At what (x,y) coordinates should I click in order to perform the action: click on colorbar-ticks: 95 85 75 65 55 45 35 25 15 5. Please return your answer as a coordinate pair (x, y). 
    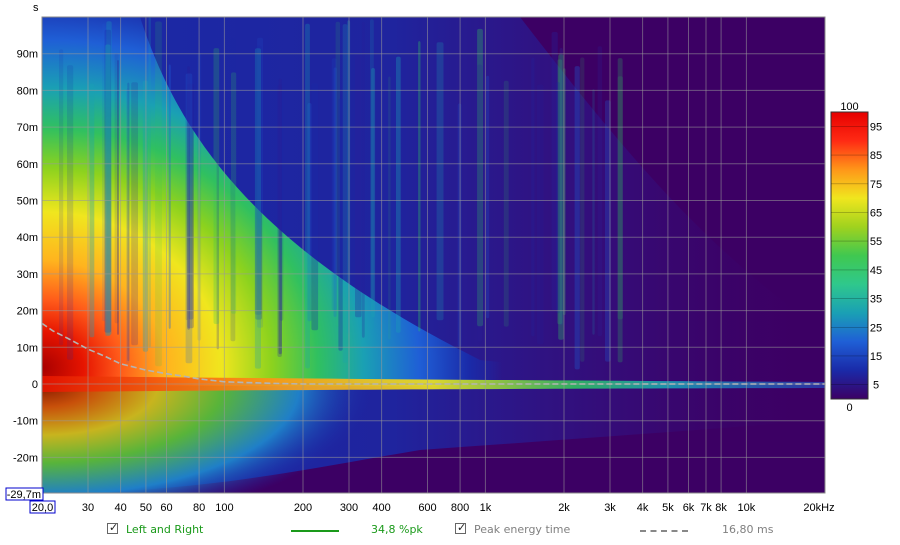
    Looking at the image, I should click on (856, 256).